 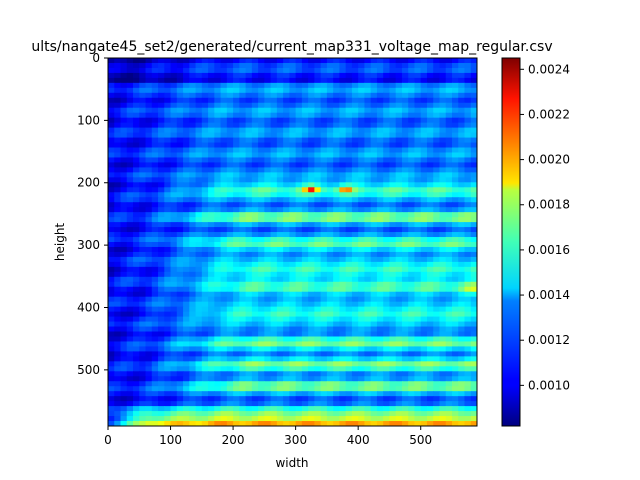 I want to click on x-tick-label: 200, so click(x=233, y=440).